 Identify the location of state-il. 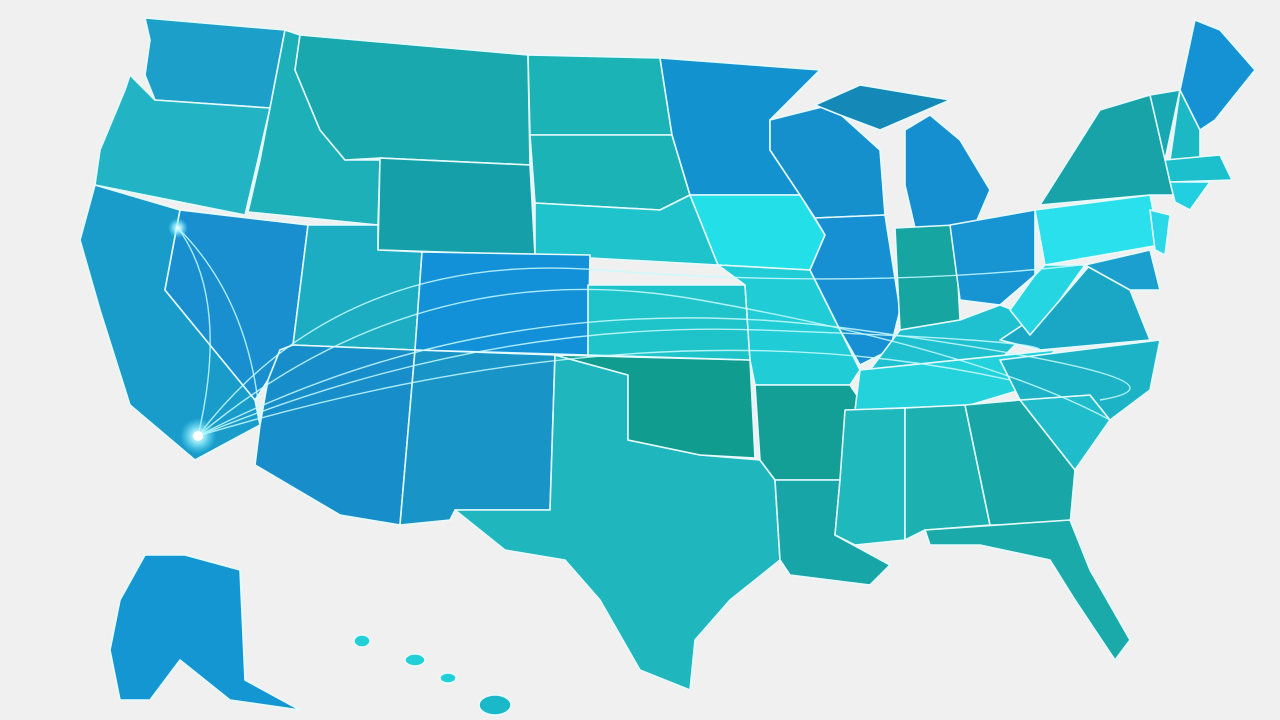
(855, 290).